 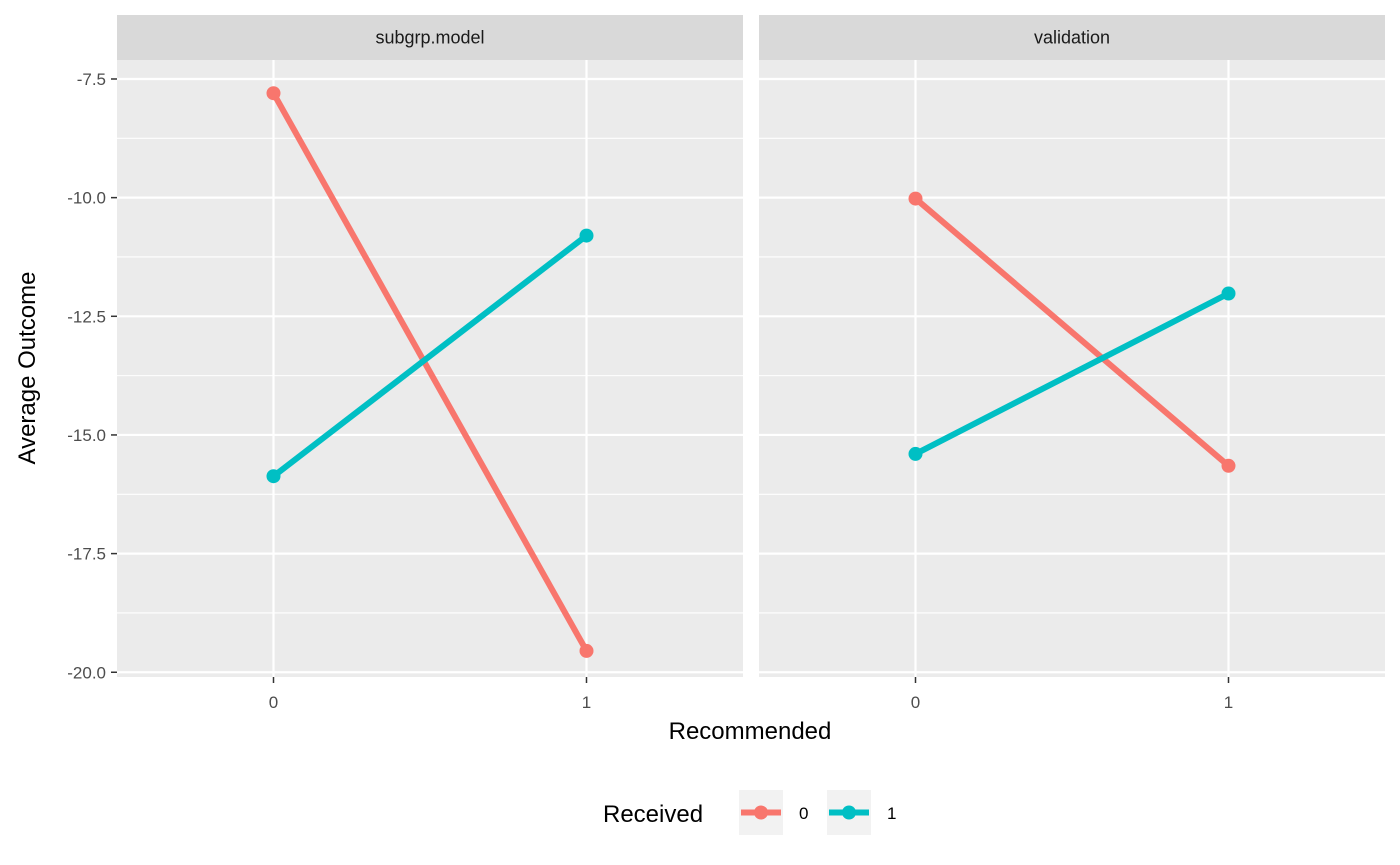 What do you see at coordinates (803, 813) in the screenshot?
I see `legend-label: 0` at bounding box center [803, 813].